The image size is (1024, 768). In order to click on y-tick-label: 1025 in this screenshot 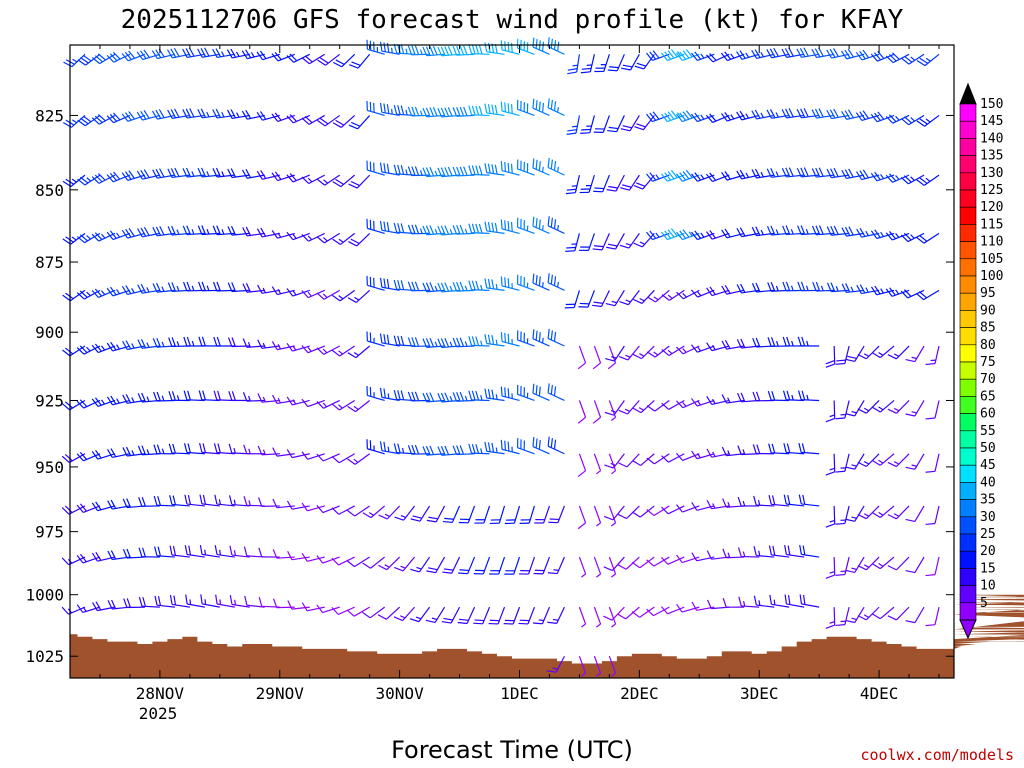, I will do `click(44, 656)`.